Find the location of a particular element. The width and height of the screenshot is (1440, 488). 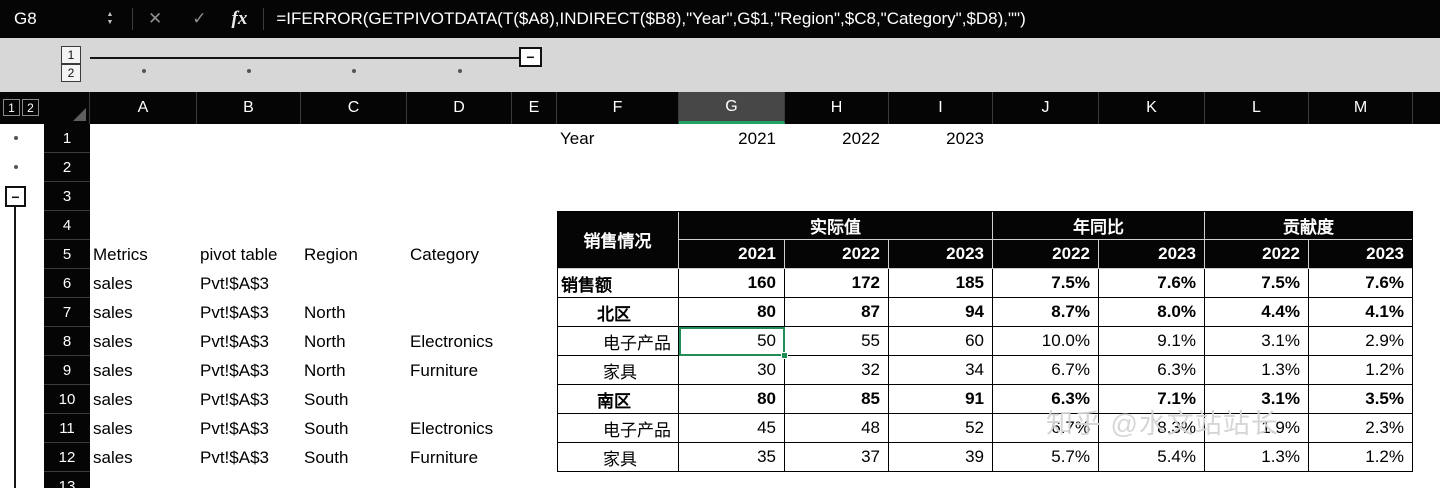

cell-H9: 32 is located at coordinates (837, 370).